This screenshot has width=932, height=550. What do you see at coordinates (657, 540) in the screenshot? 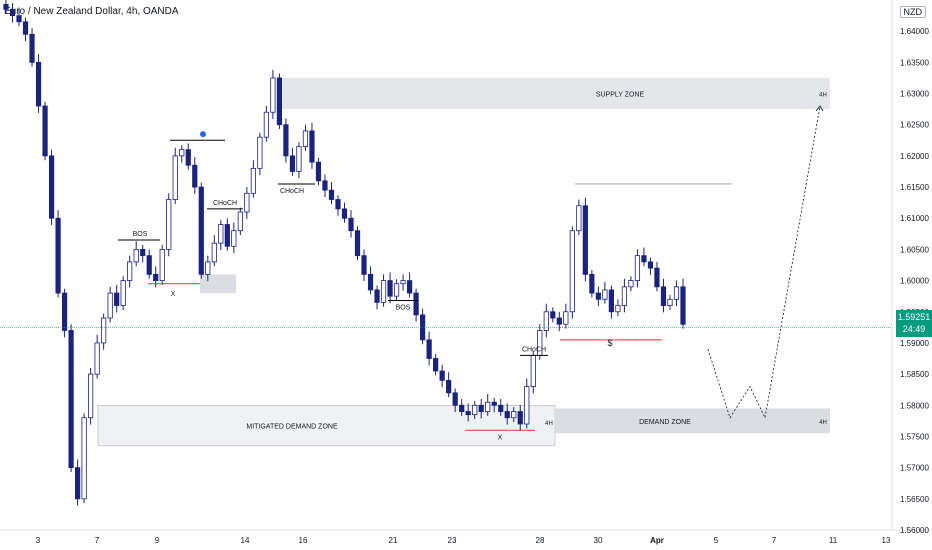
I see `x-tick-label: Apr` at bounding box center [657, 540].